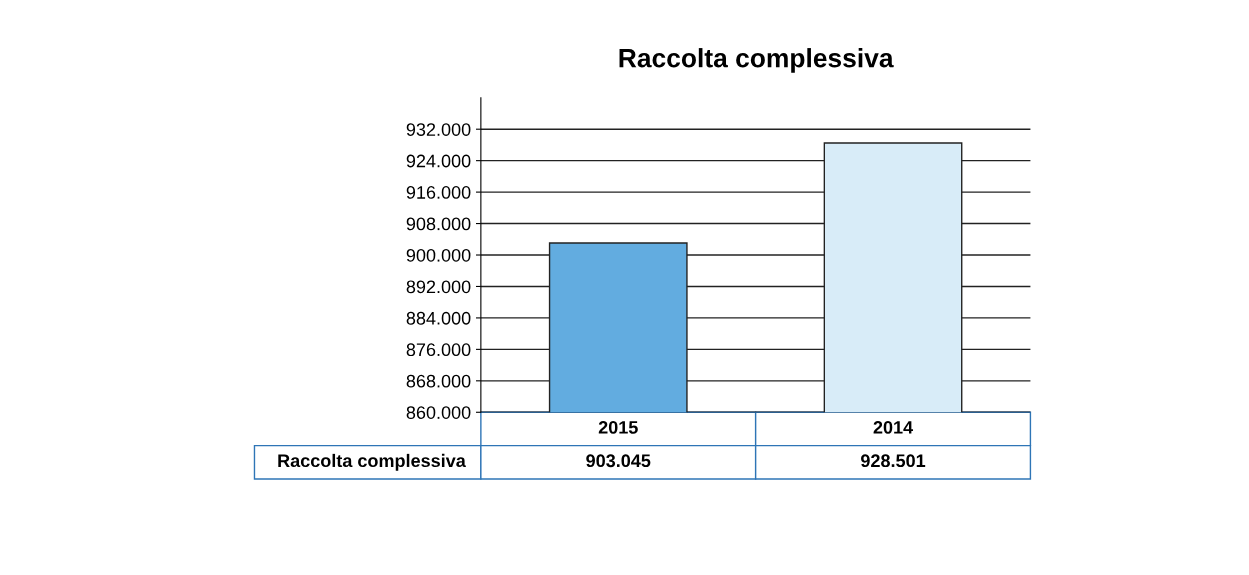 The width and height of the screenshot is (1249, 575). I want to click on y-tick-label: 916.000, so click(438, 192).